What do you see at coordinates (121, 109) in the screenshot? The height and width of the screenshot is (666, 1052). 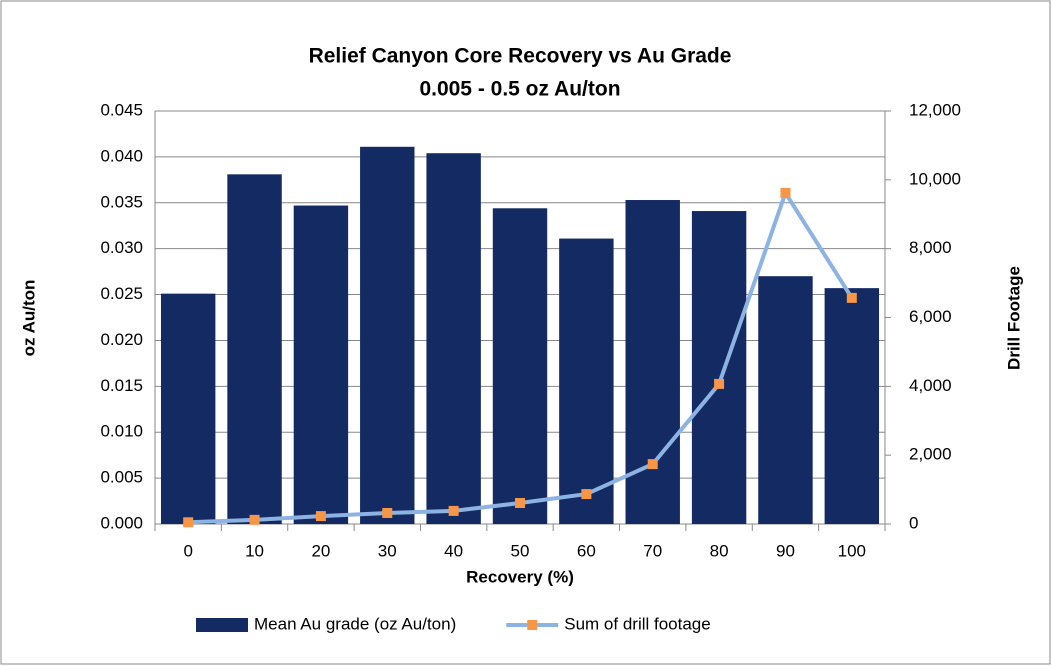 I see `y-tick-label: 0.045` at bounding box center [121, 109].